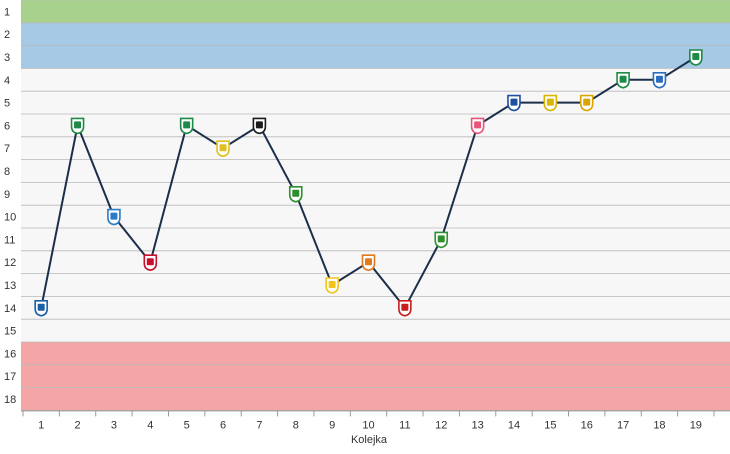 This screenshot has width=730, height=454. I want to click on y-tick-label: 4, so click(7, 81).